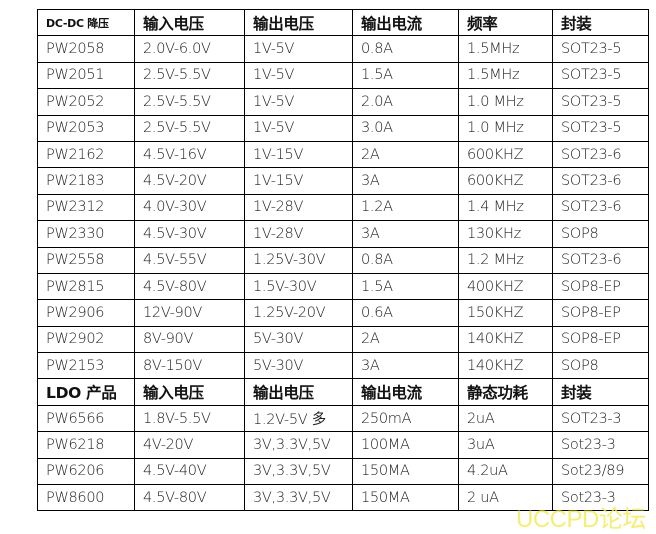 The height and width of the screenshot is (534, 656). I want to click on table-cell: SOP8, so click(600, 234).